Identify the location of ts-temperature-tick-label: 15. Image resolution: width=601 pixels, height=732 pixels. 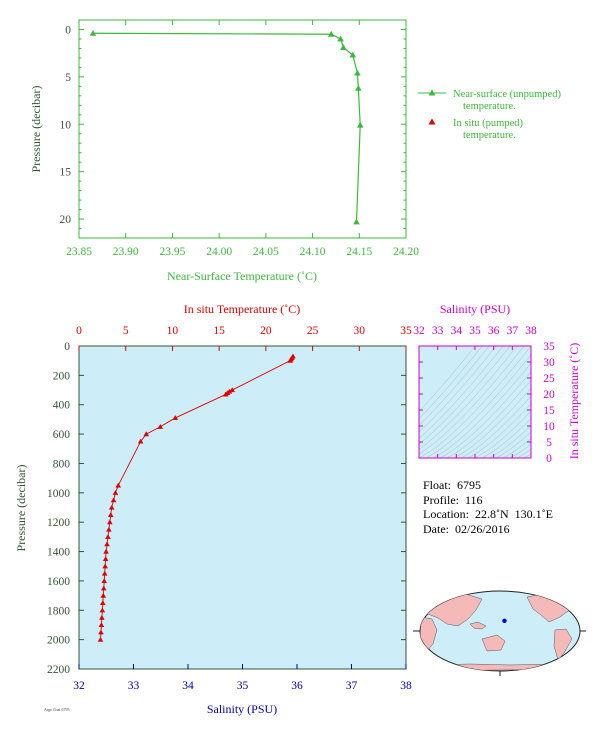
(549, 411).